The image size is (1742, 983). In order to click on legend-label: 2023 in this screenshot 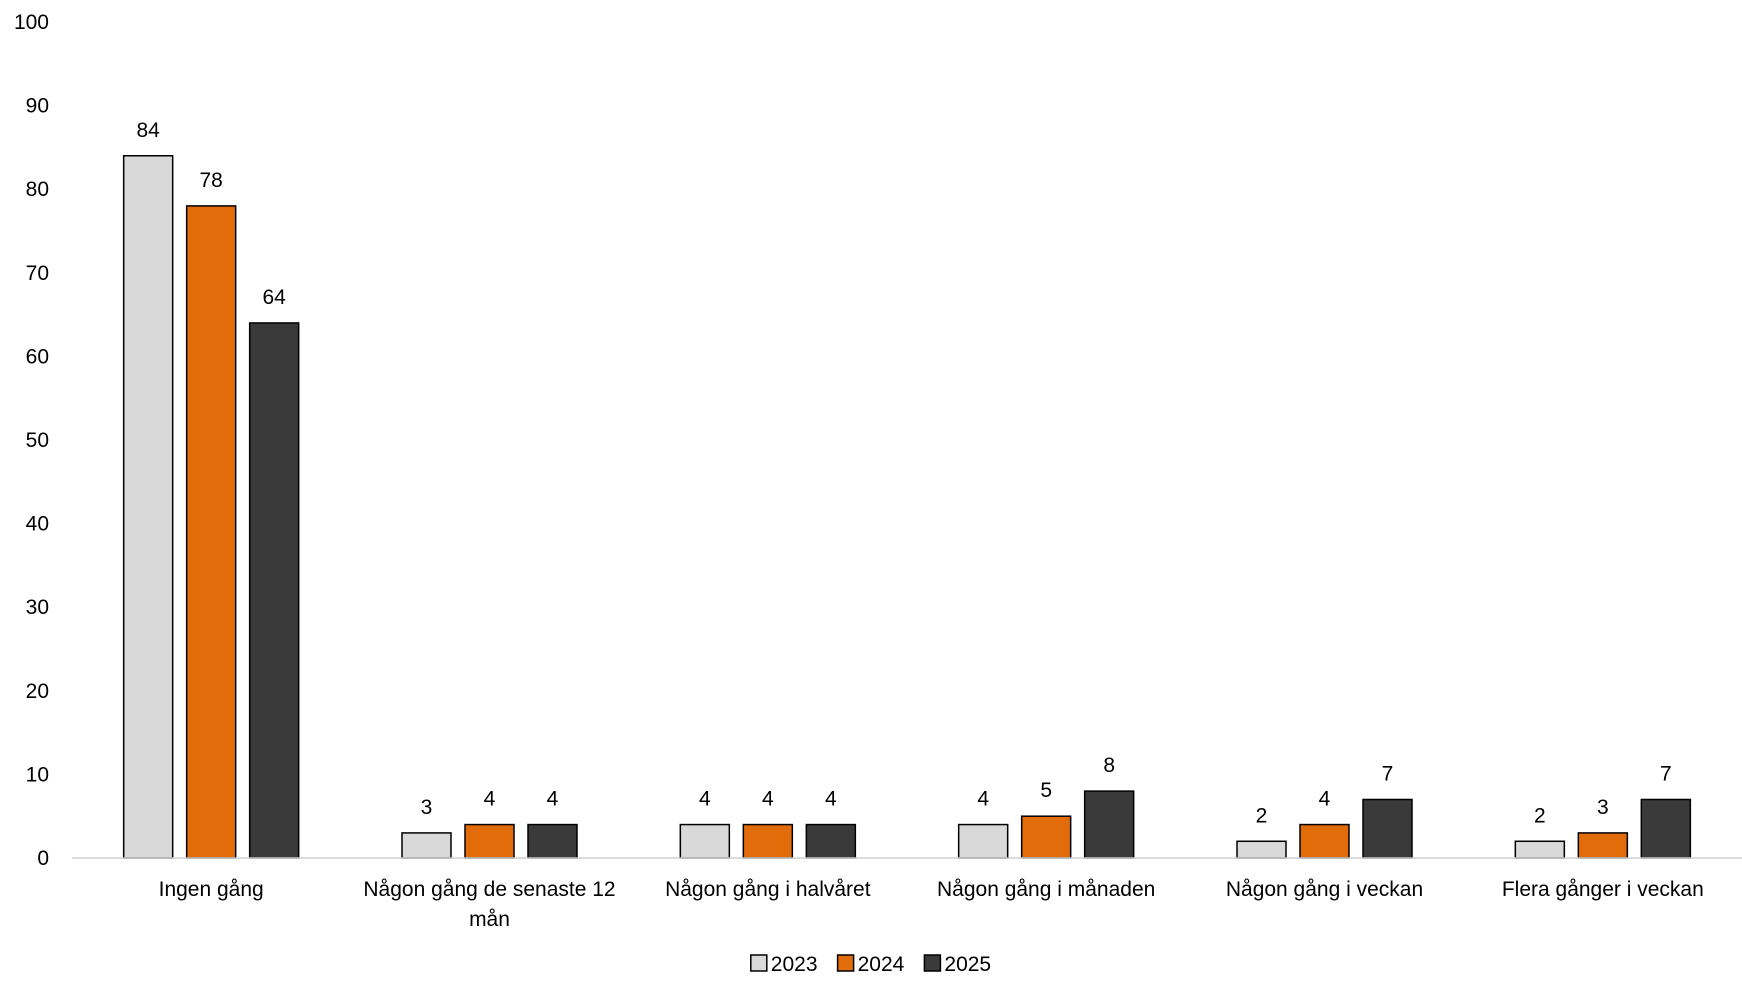, I will do `click(794, 964)`.